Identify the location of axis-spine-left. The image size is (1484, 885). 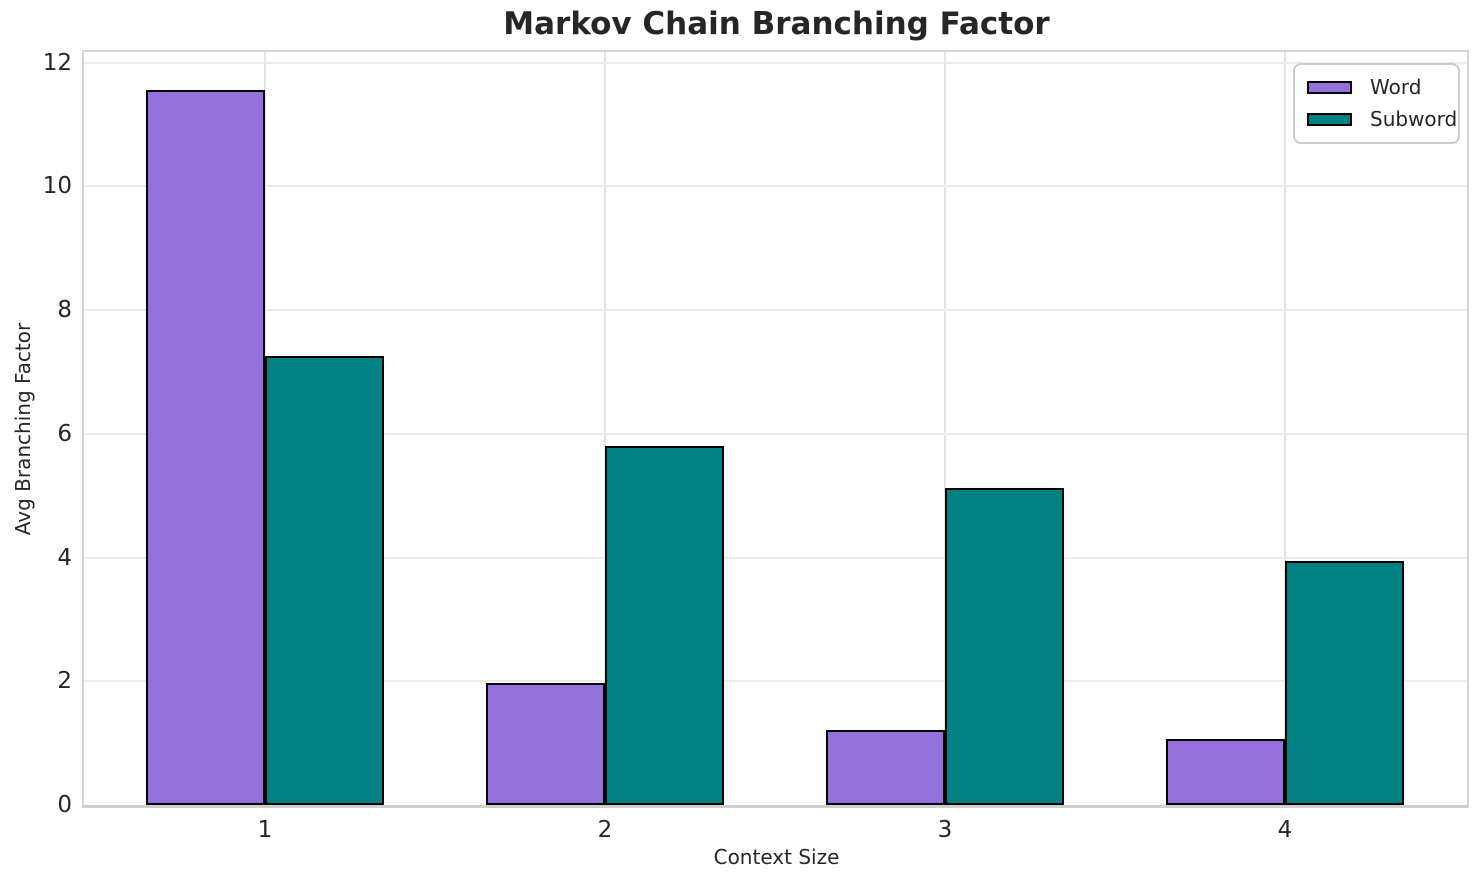
(83, 428).